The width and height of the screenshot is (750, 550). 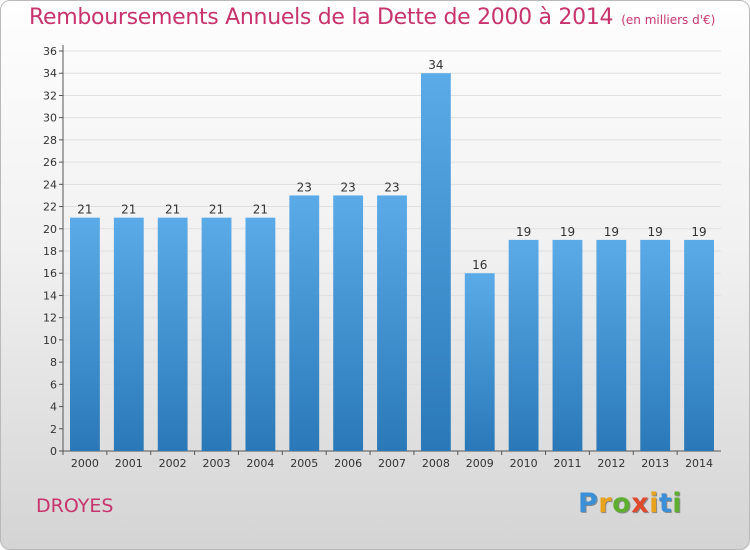 I want to click on y-tick-label: 34, so click(x=50, y=73).